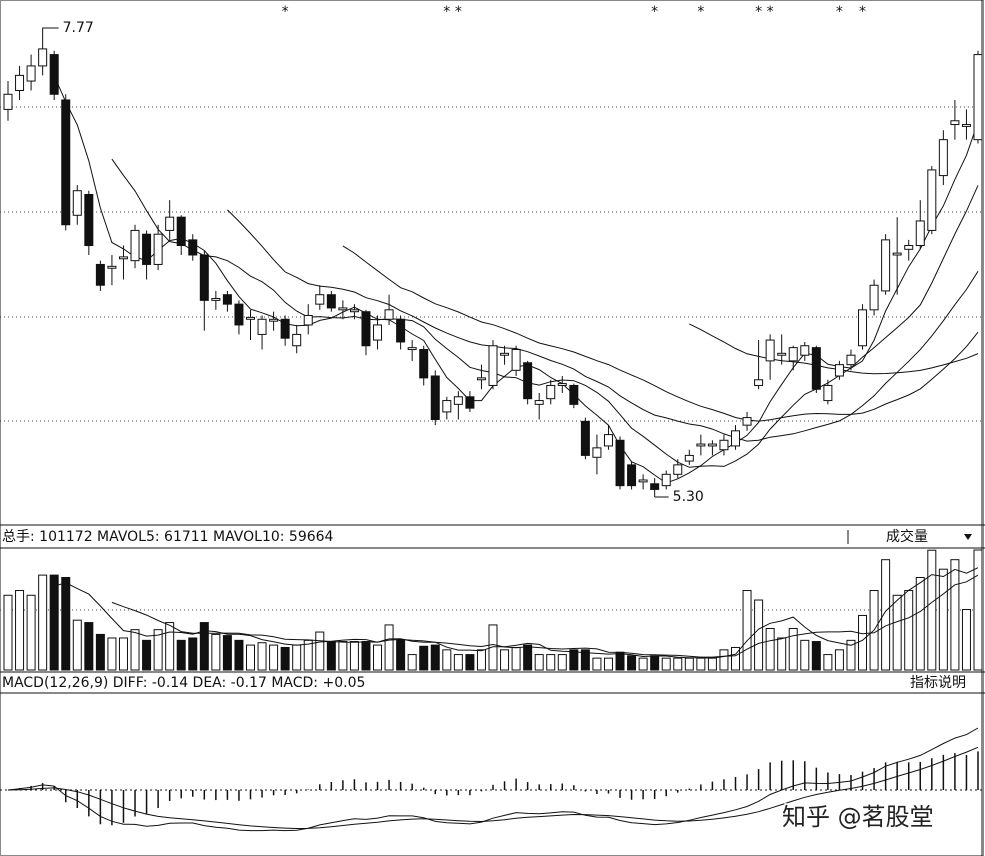 The image size is (985, 856). What do you see at coordinates (493, 788) in the screenshot?
I see `dea-line` at bounding box center [493, 788].